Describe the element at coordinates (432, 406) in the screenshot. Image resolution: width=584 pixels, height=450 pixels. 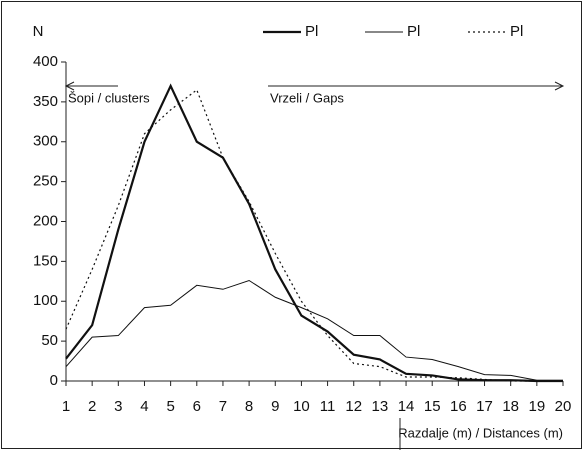
I see `x-tick-label: 15` at that location.